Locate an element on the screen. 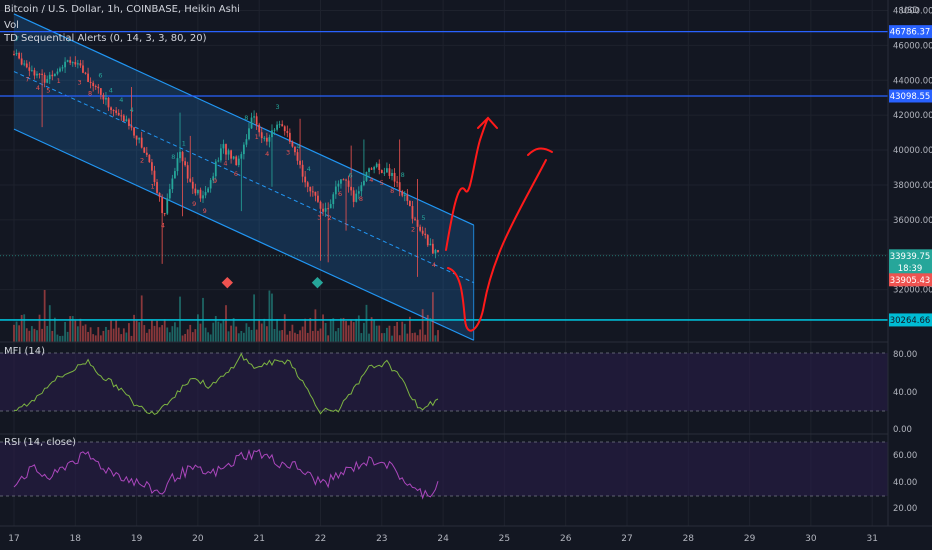  td-count: 9 is located at coordinates (215, 181).